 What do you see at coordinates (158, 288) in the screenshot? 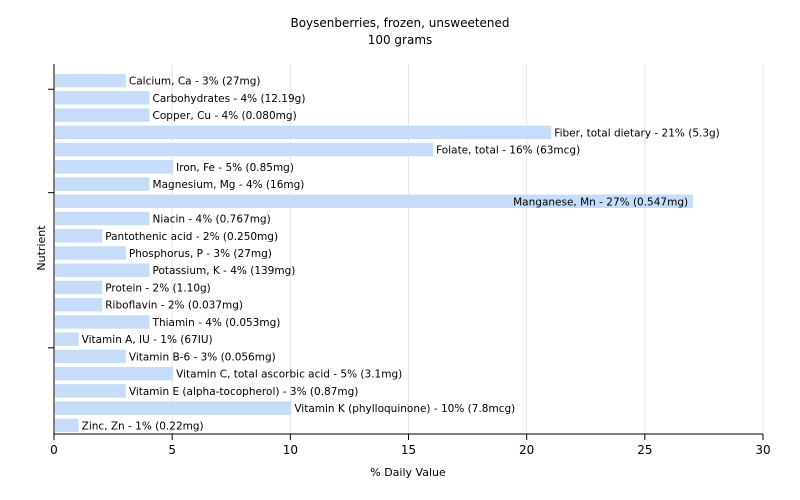
I see `bar-label: Protein - 2% (1.10g)` at bounding box center [158, 288].